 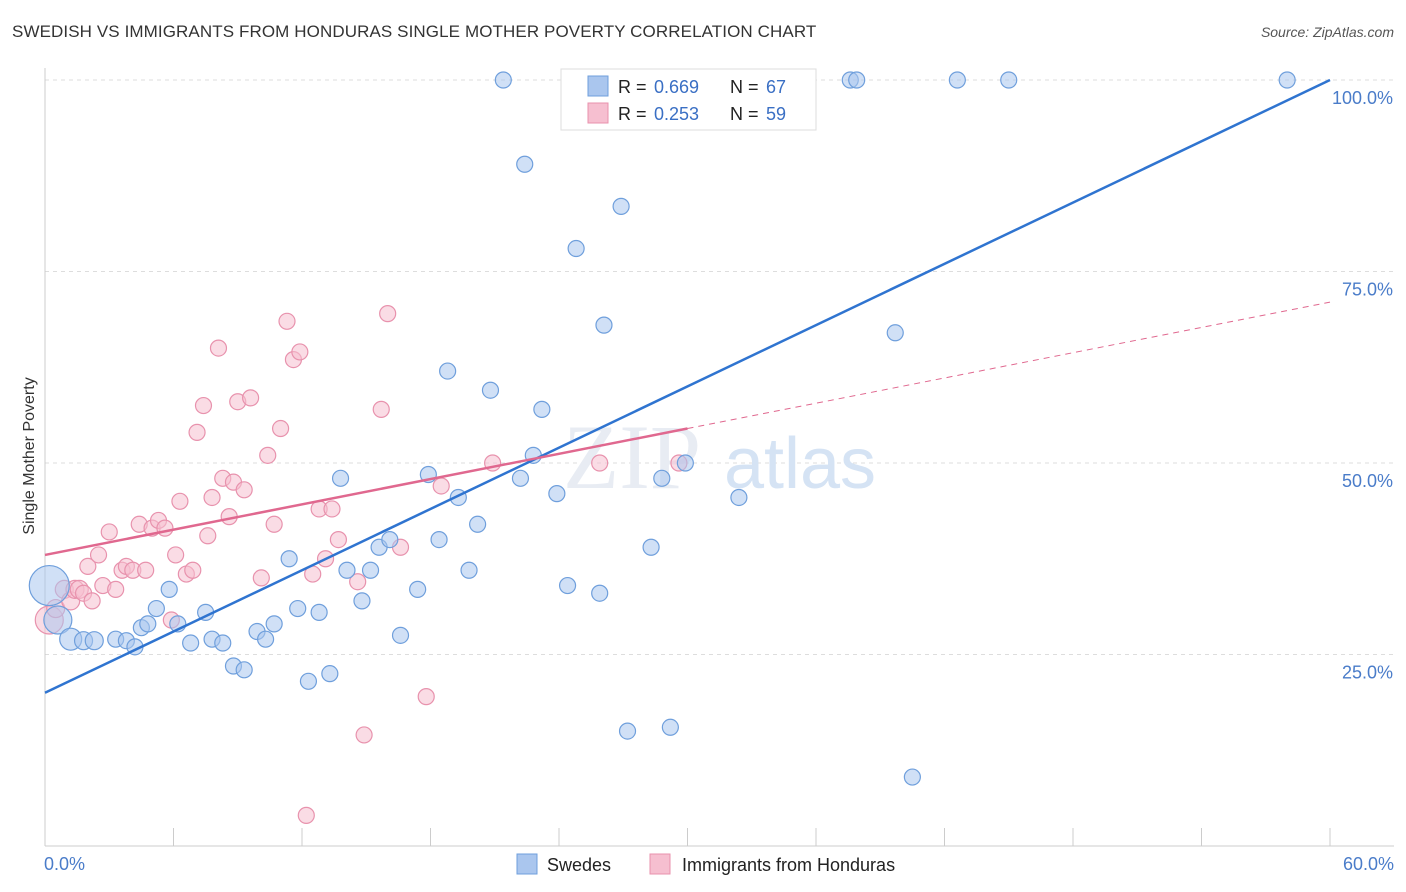 I want to click on watermark-atlas: atlas, so click(x=800, y=464).